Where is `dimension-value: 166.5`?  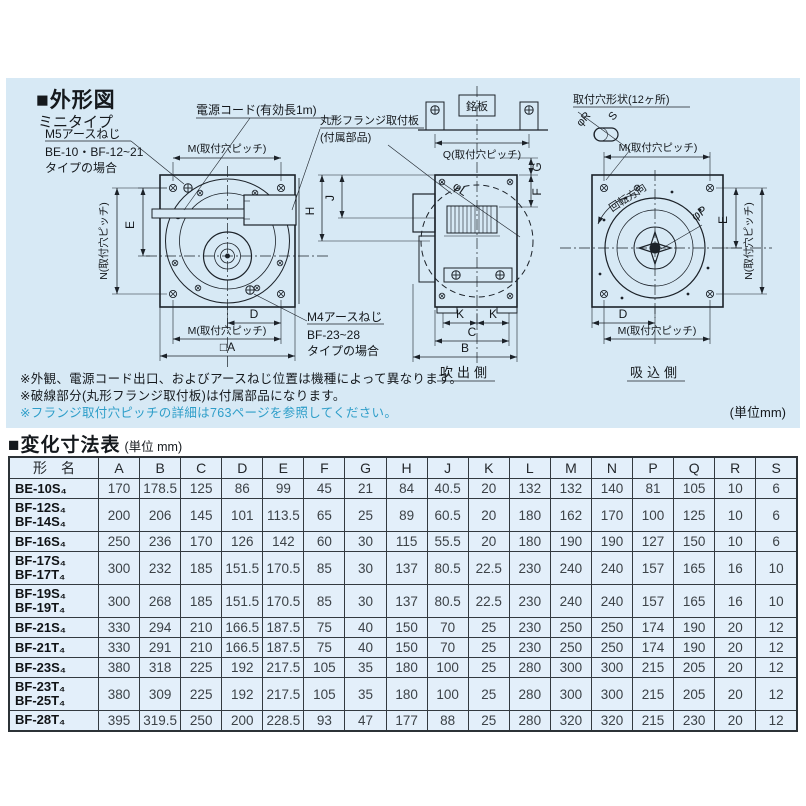 dimension-value: 166.5 is located at coordinates (242, 647).